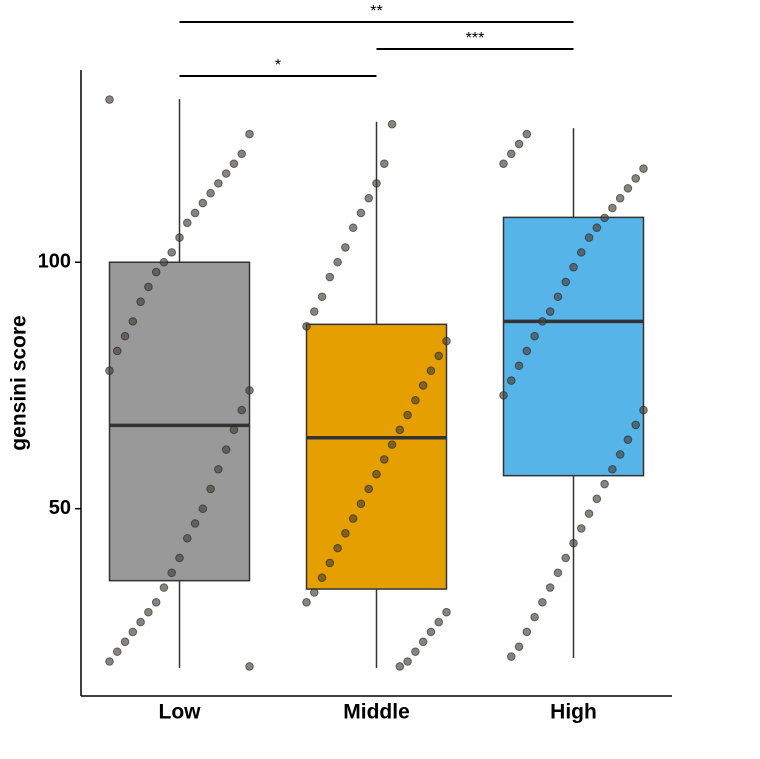  What do you see at coordinates (573, 712) in the screenshot?
I see `x-tick-label: High` at bounding box center [573, 712].